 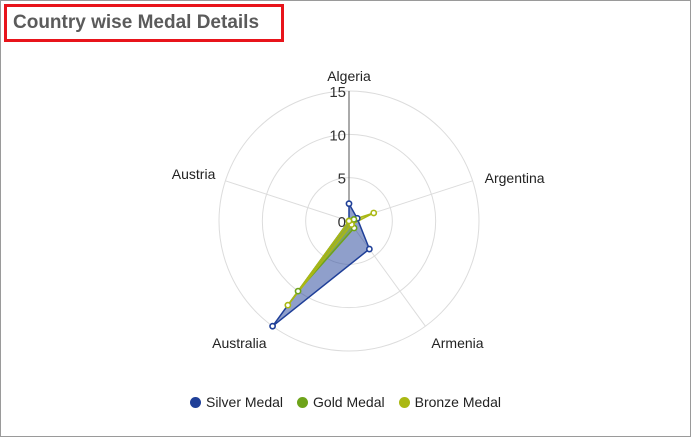 I want to click on legend-label-gold: Gold Medal, so click(x=349, y=402).